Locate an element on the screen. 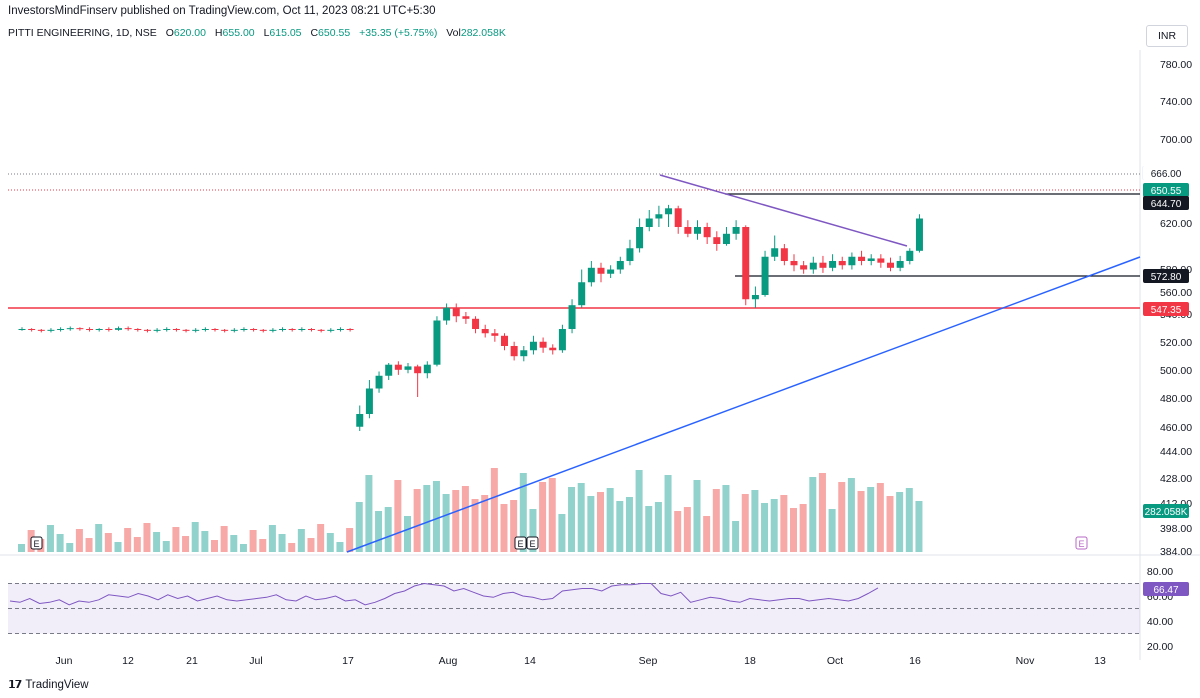  price-marker-value: 666.00 is located at coordinates (1166, 174).